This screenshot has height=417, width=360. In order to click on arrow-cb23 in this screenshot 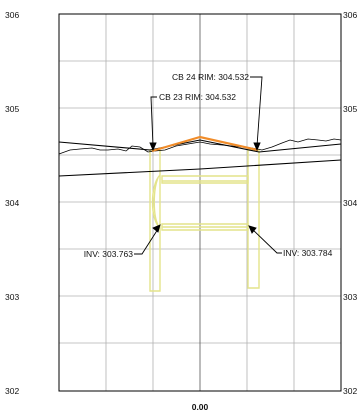, I will do `click(153, 147)`.